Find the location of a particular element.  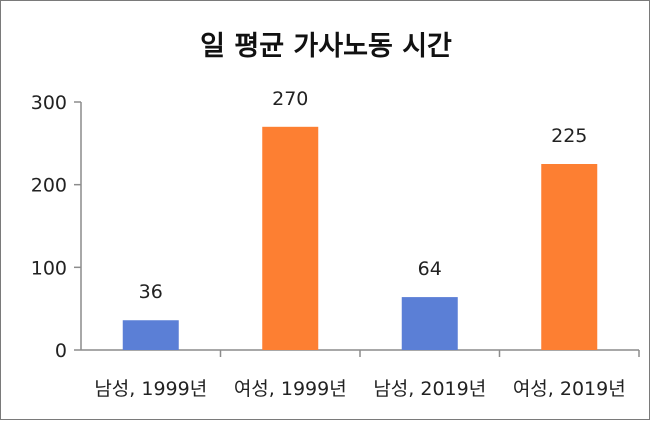

y-tick-label: 100 is located at coordinates (49, 268).